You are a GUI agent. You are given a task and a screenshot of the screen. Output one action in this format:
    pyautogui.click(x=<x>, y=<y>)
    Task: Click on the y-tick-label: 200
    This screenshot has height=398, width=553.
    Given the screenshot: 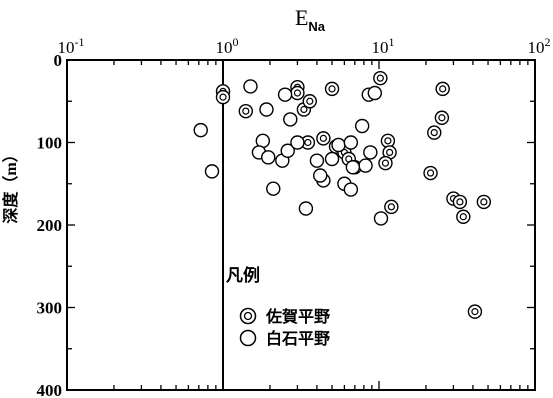 What is the action you would take?
    pyautogui.click(x=50, y=225)
    